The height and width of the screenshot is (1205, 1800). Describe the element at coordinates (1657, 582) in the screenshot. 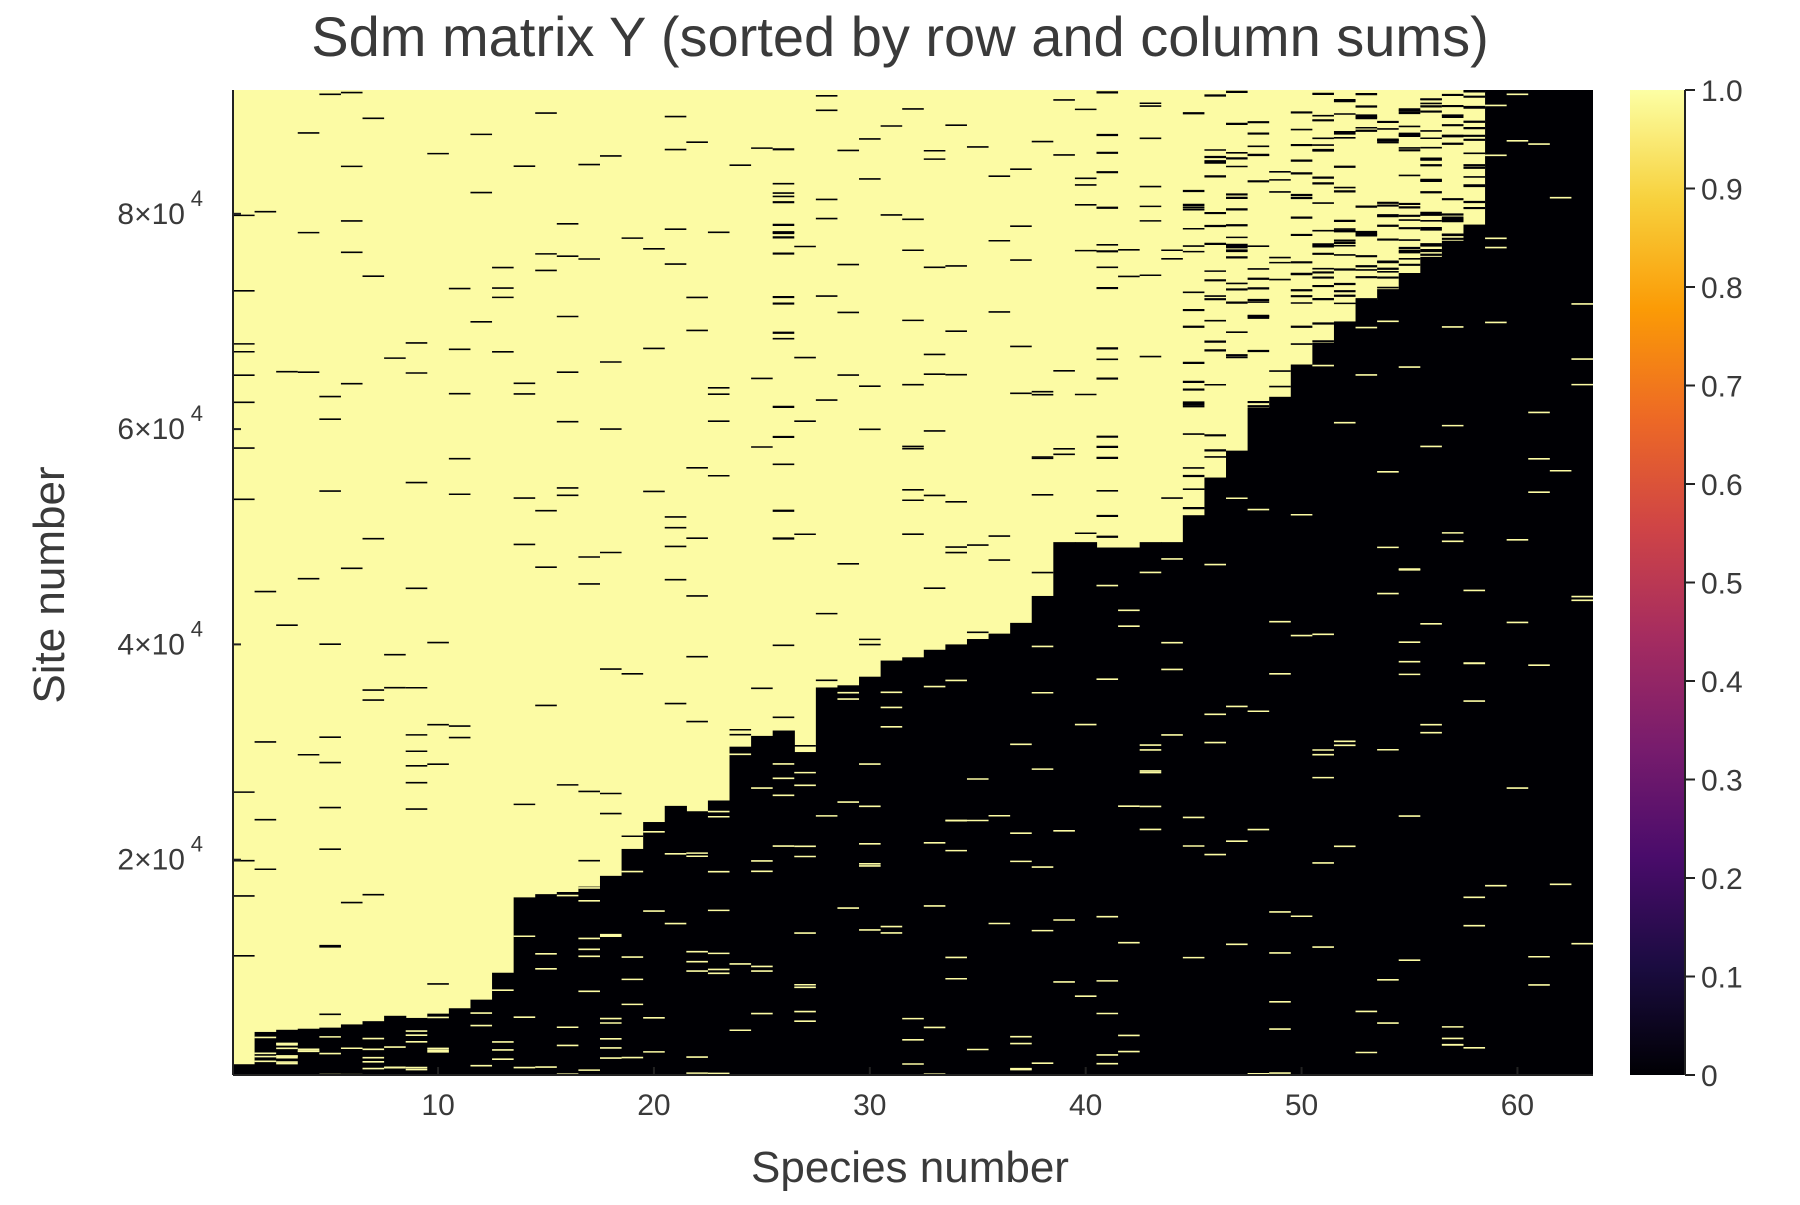

I see `colorbar-gradient` at that location.